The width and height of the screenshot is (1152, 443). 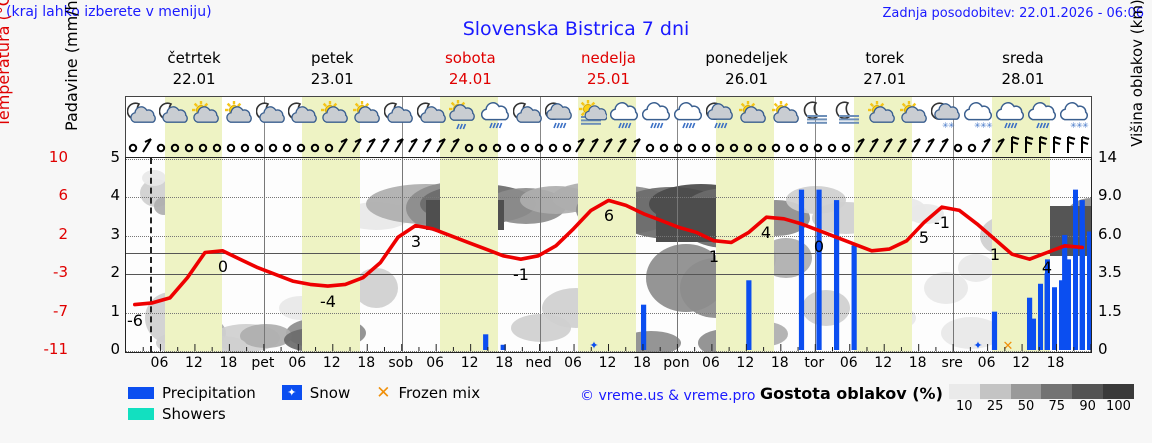 What do you see at coordinates (71, 65) in the screenshot?
I see `precipitation-axis-title: Padavine (mm/h)` at bounding box center [71, 65].